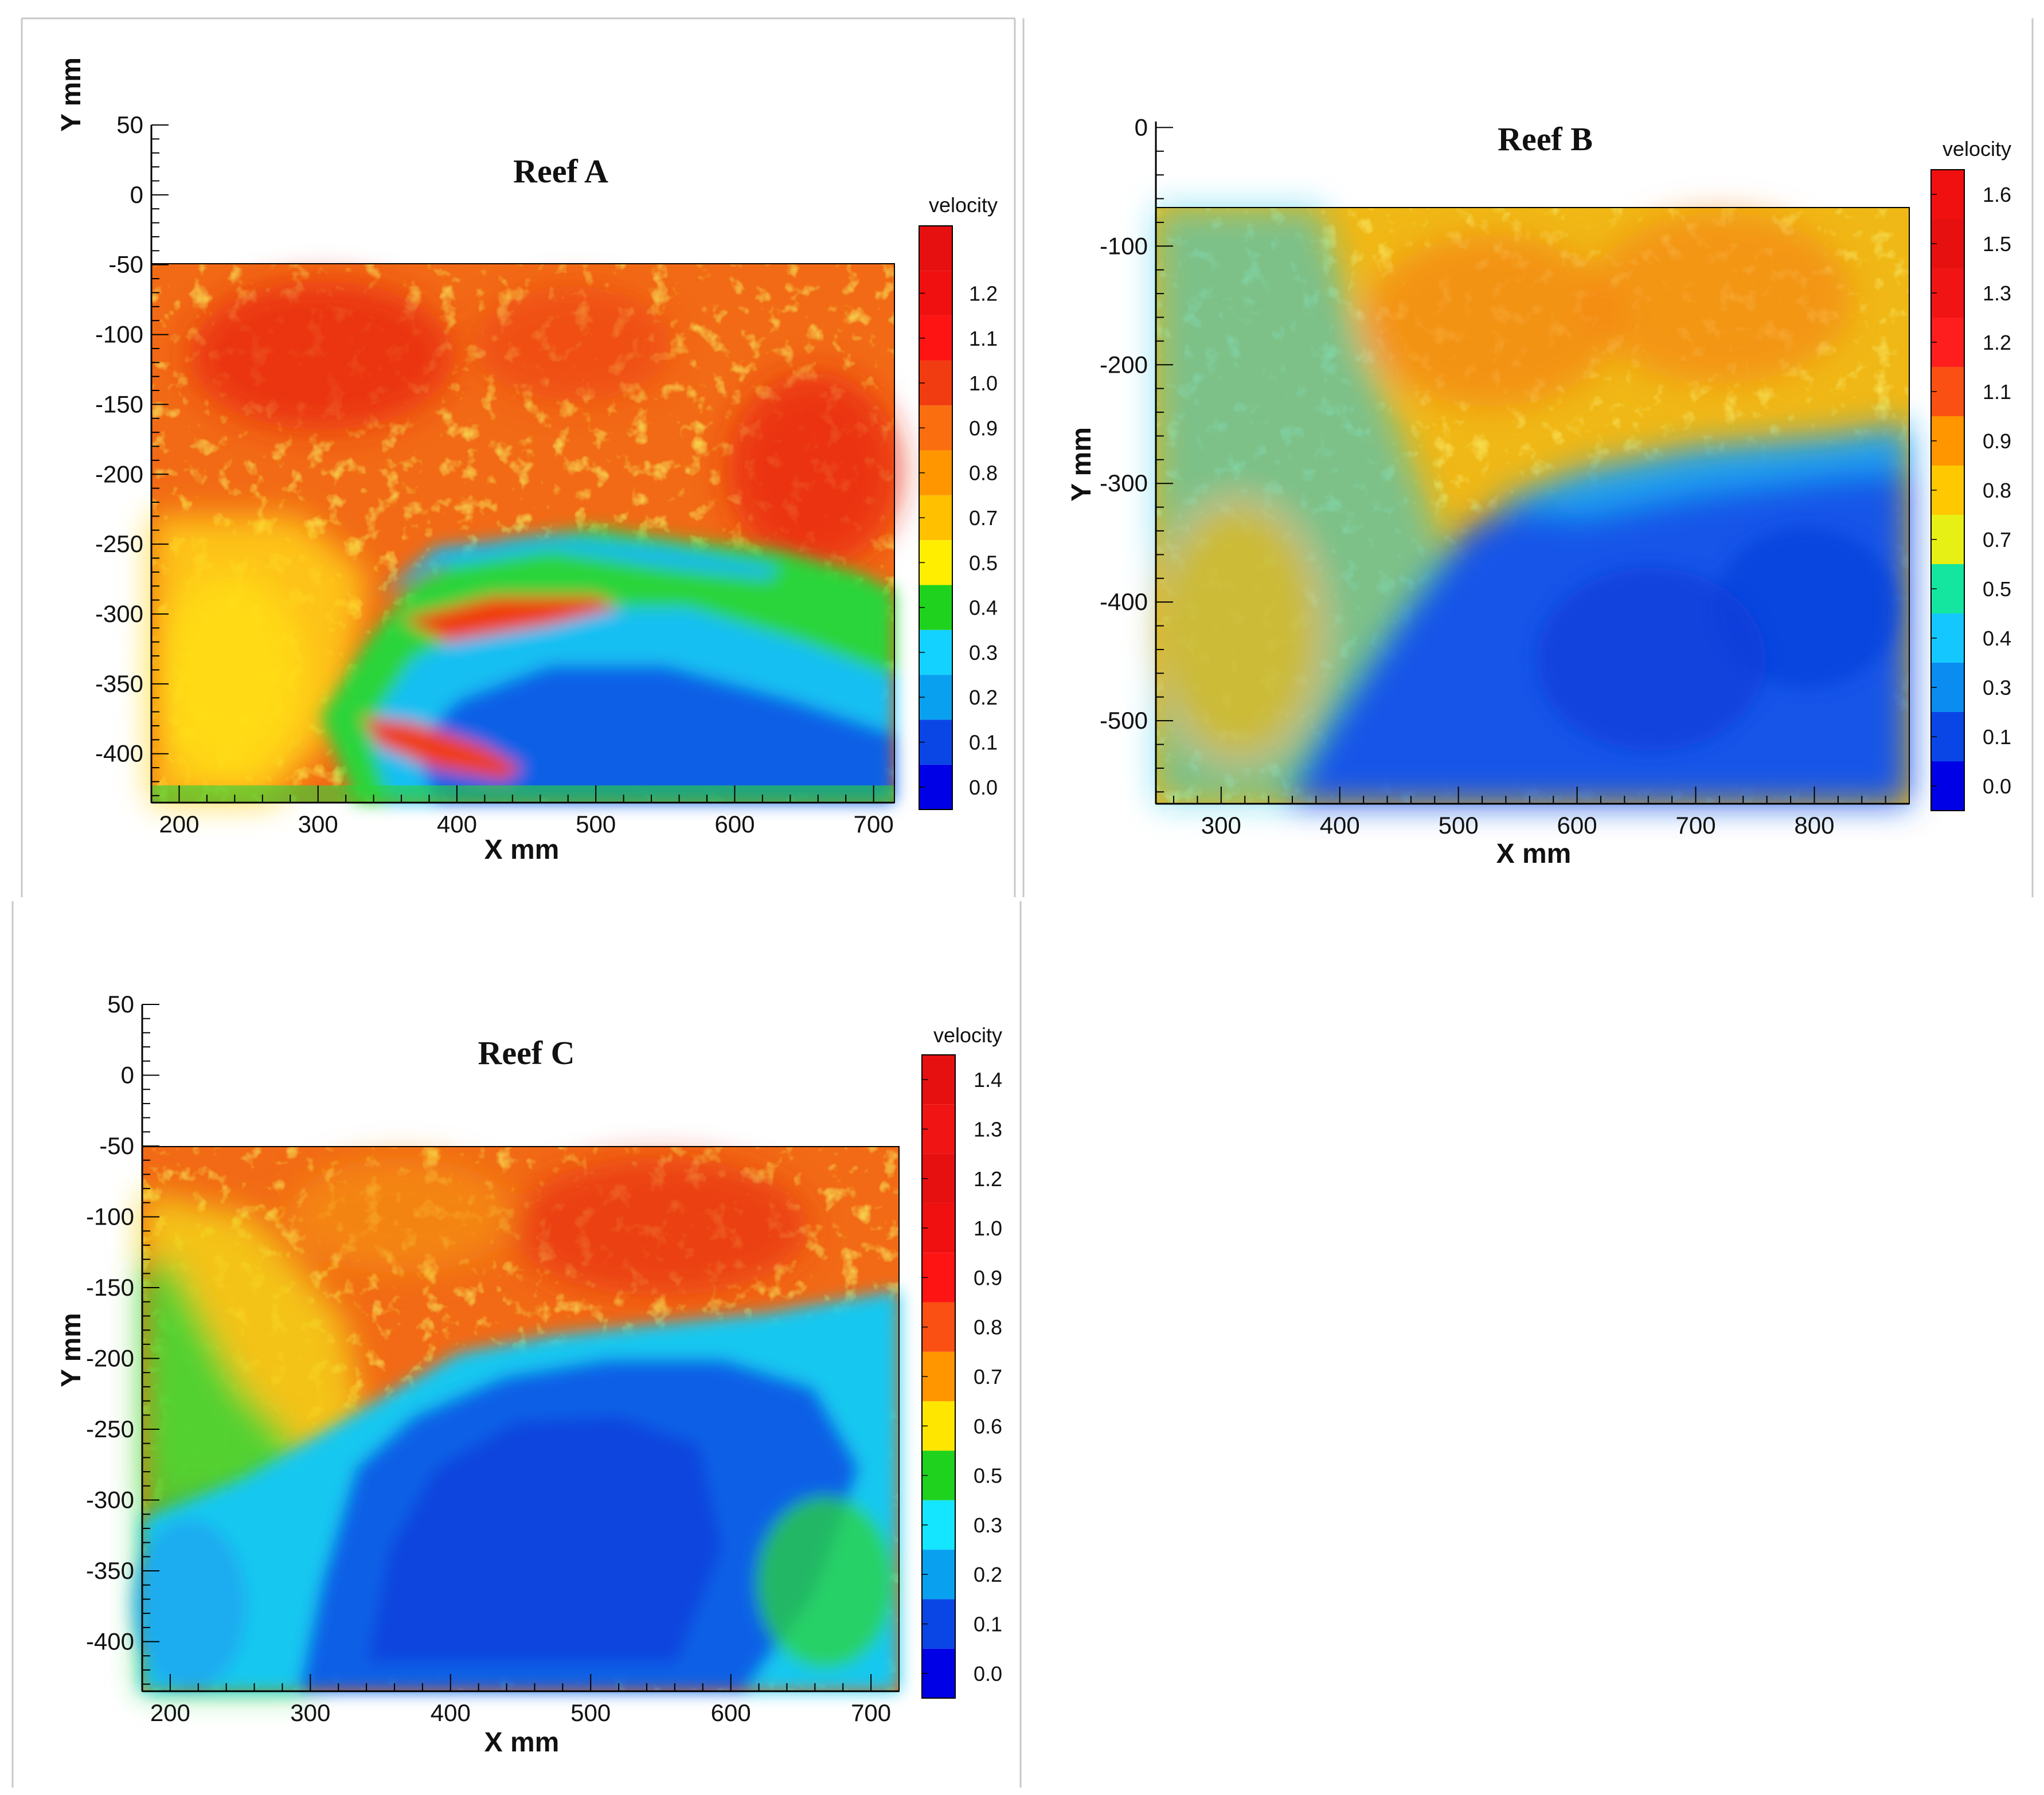 This screenshot has height=1795, width=2044. What do you see at coordinates (1997, 194) in the screenshot?
I see `colorbar-label: 1.6` at bounding box center [1997, 194].